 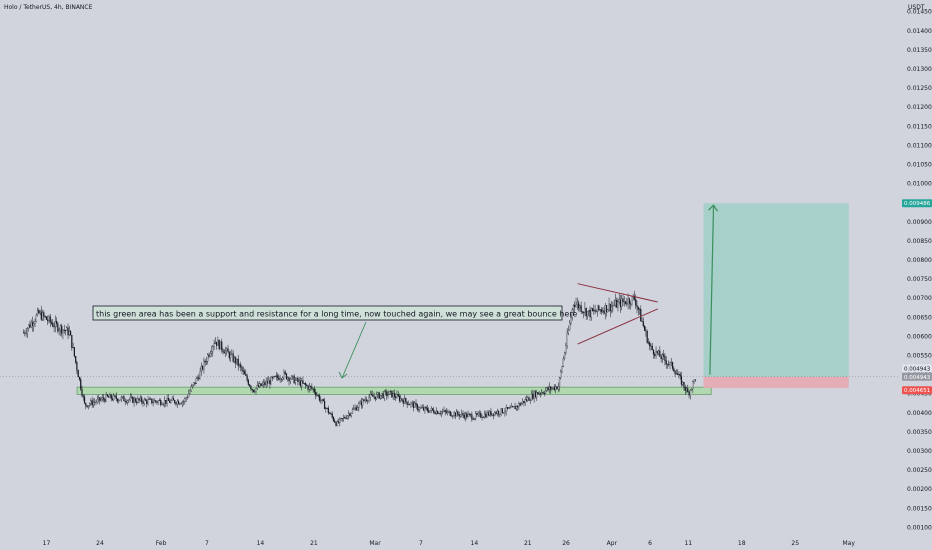 What do you see at coordinates (795, 543) in the screenshot?
I see `x-tick-label: 25` at bounding box center [795, 543].